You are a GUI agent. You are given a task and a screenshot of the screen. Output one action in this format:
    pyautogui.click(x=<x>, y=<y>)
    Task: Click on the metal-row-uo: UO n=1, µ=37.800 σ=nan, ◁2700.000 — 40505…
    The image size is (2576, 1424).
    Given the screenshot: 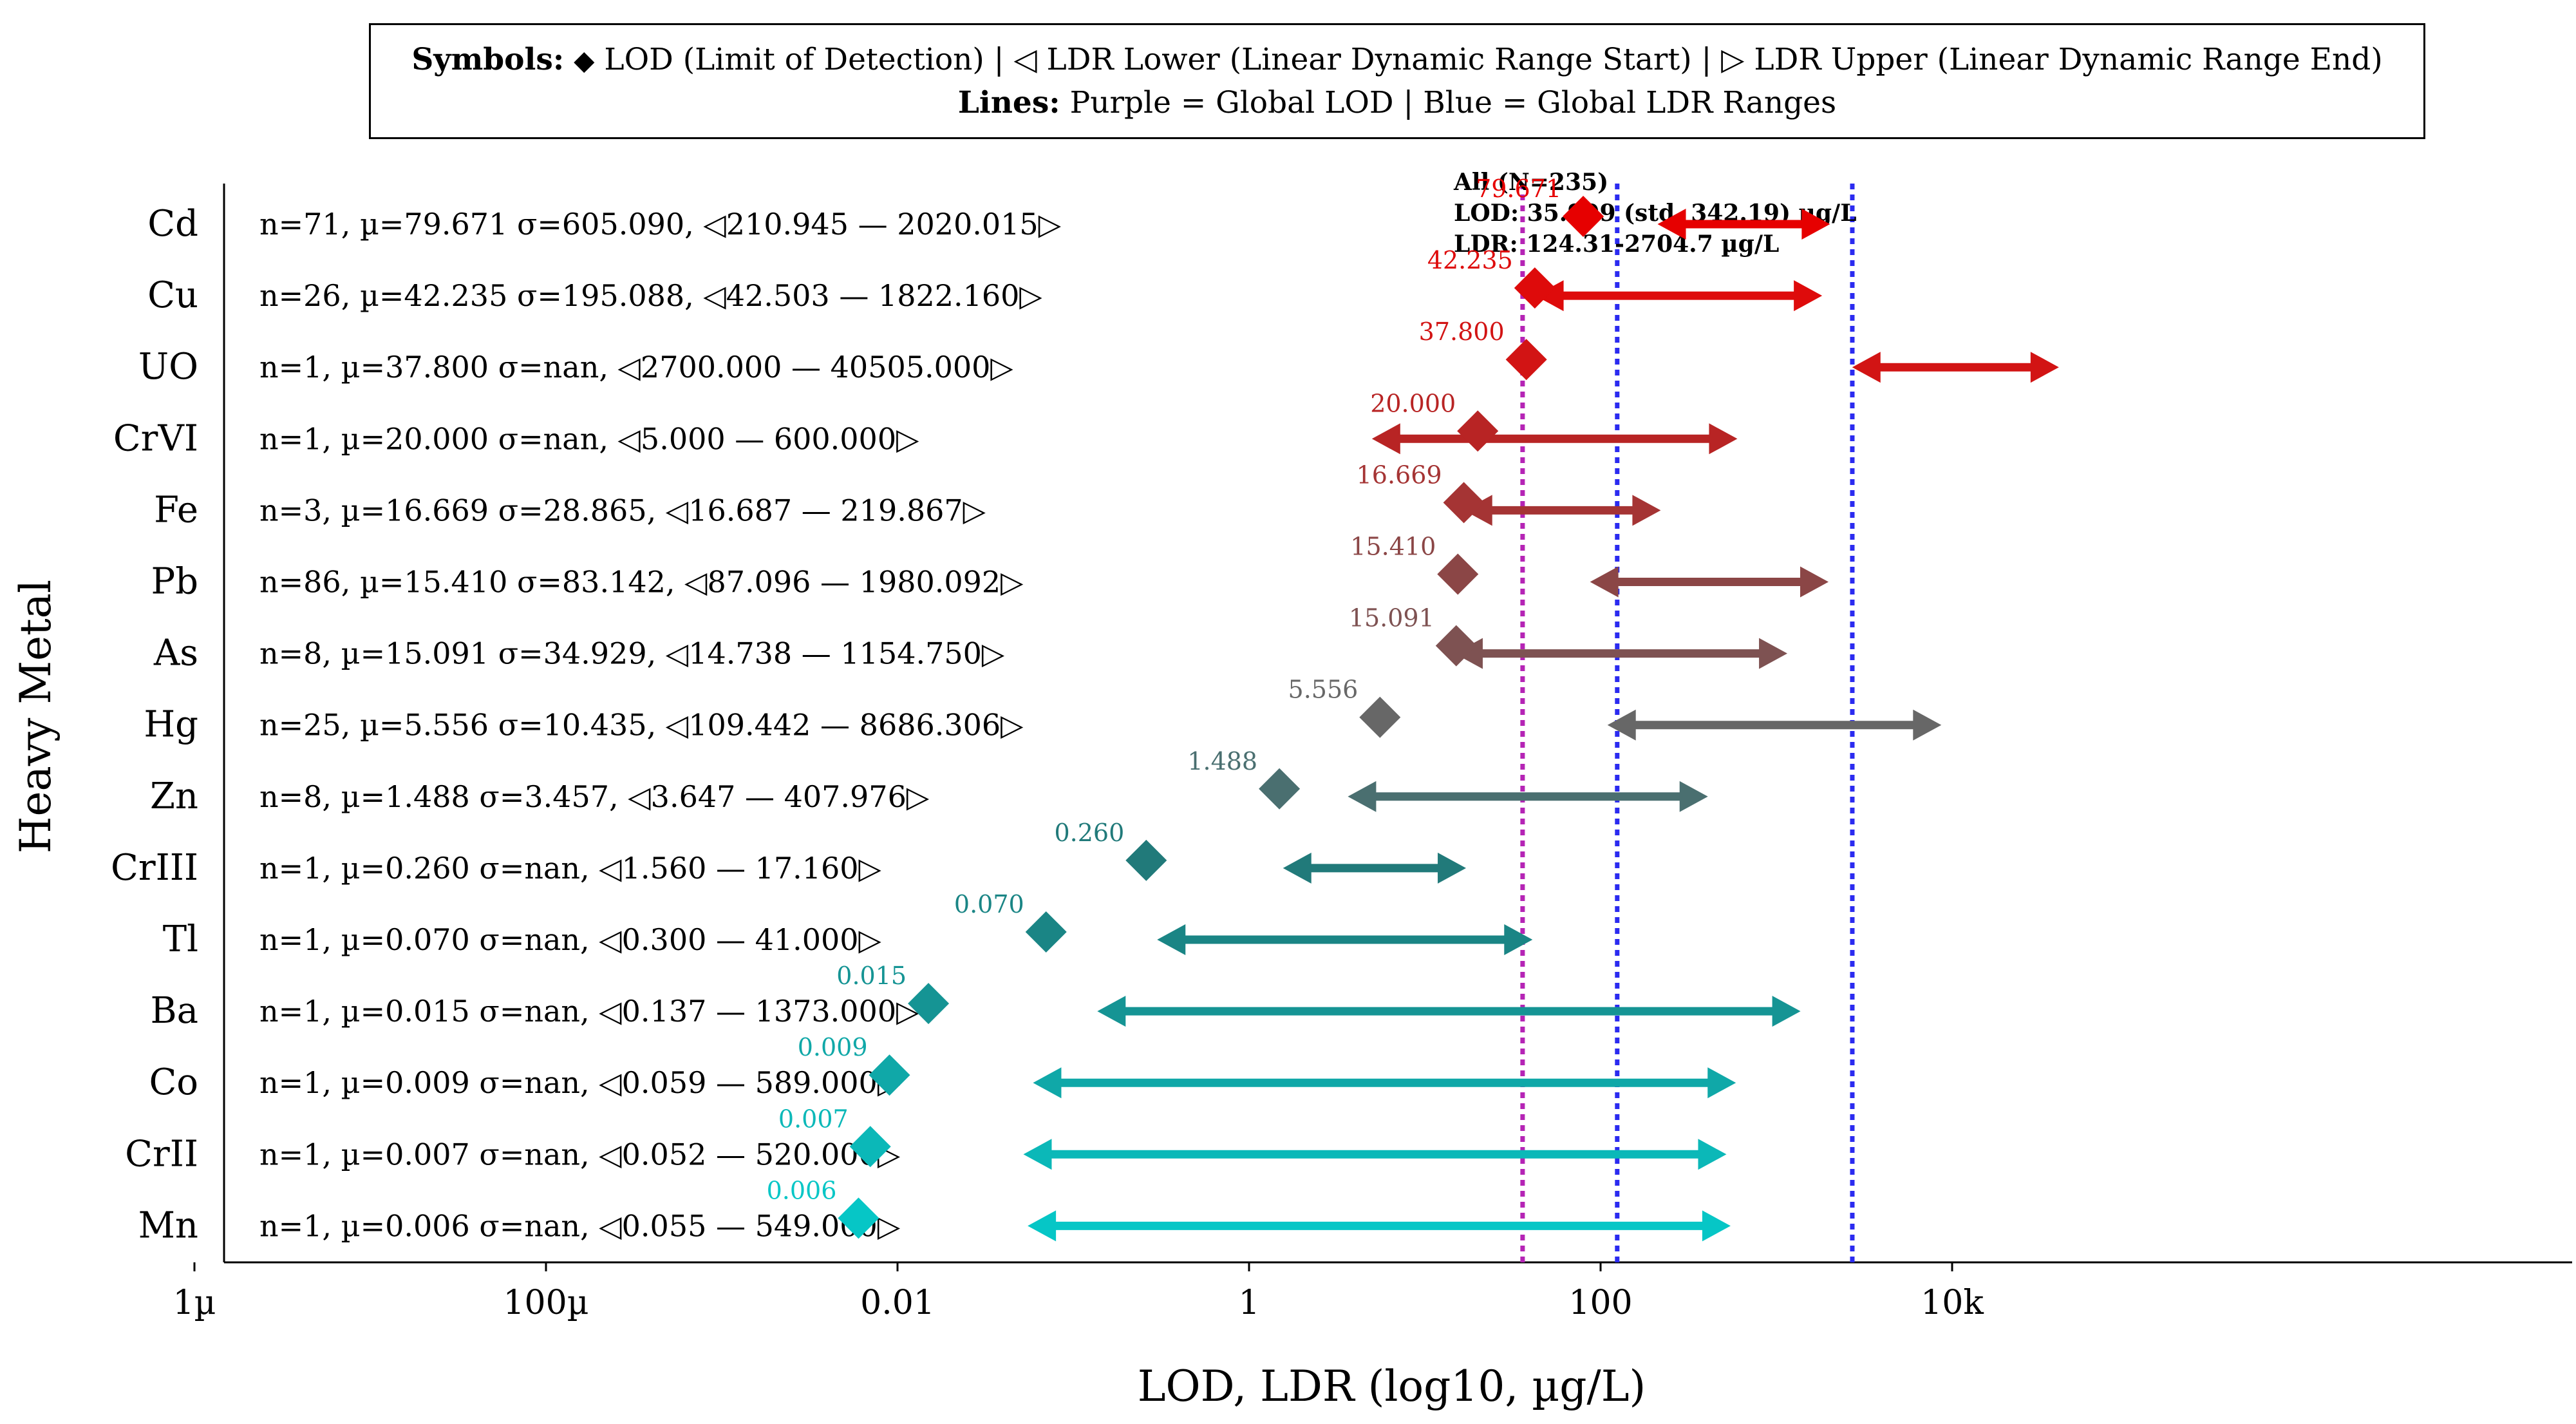 What is the action you would take?
    pyautogui.click(x=1098, y=353)
    